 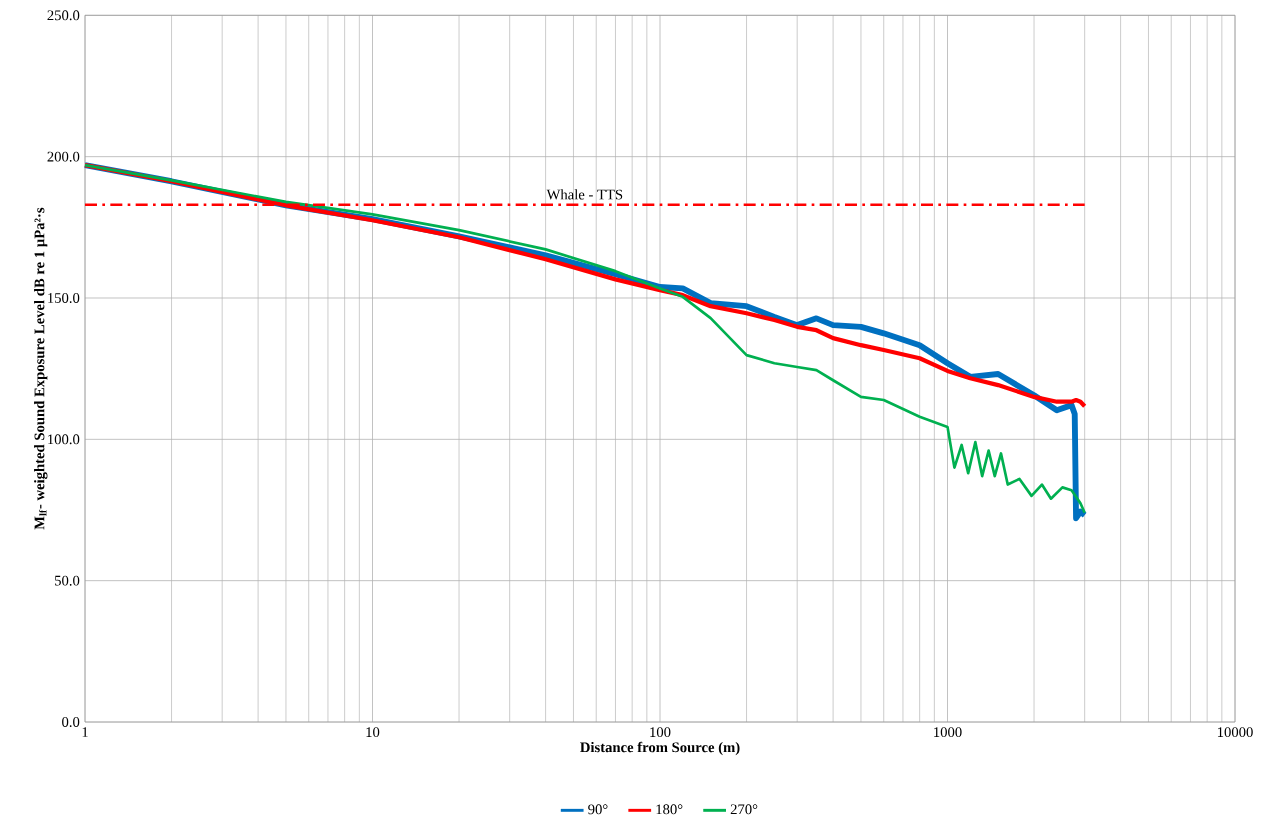 I want to click on x-axis-title: Distance from Source (m), so click(x=660, y=748).